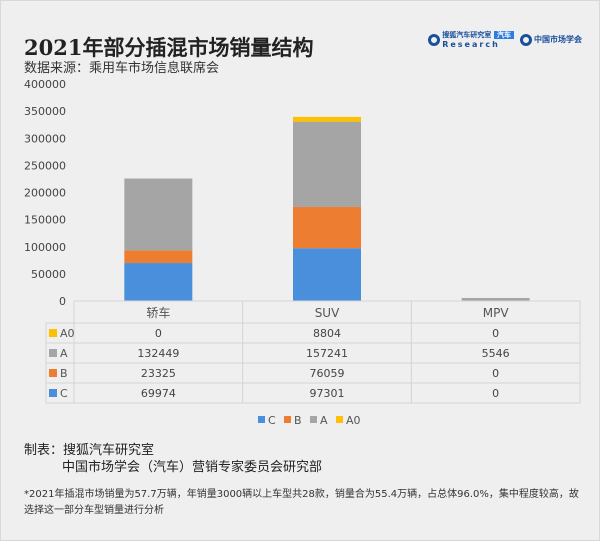 The height and width of the screenshot is (541, 600). I want to click on category-label: 轿车, so click(158, 312).